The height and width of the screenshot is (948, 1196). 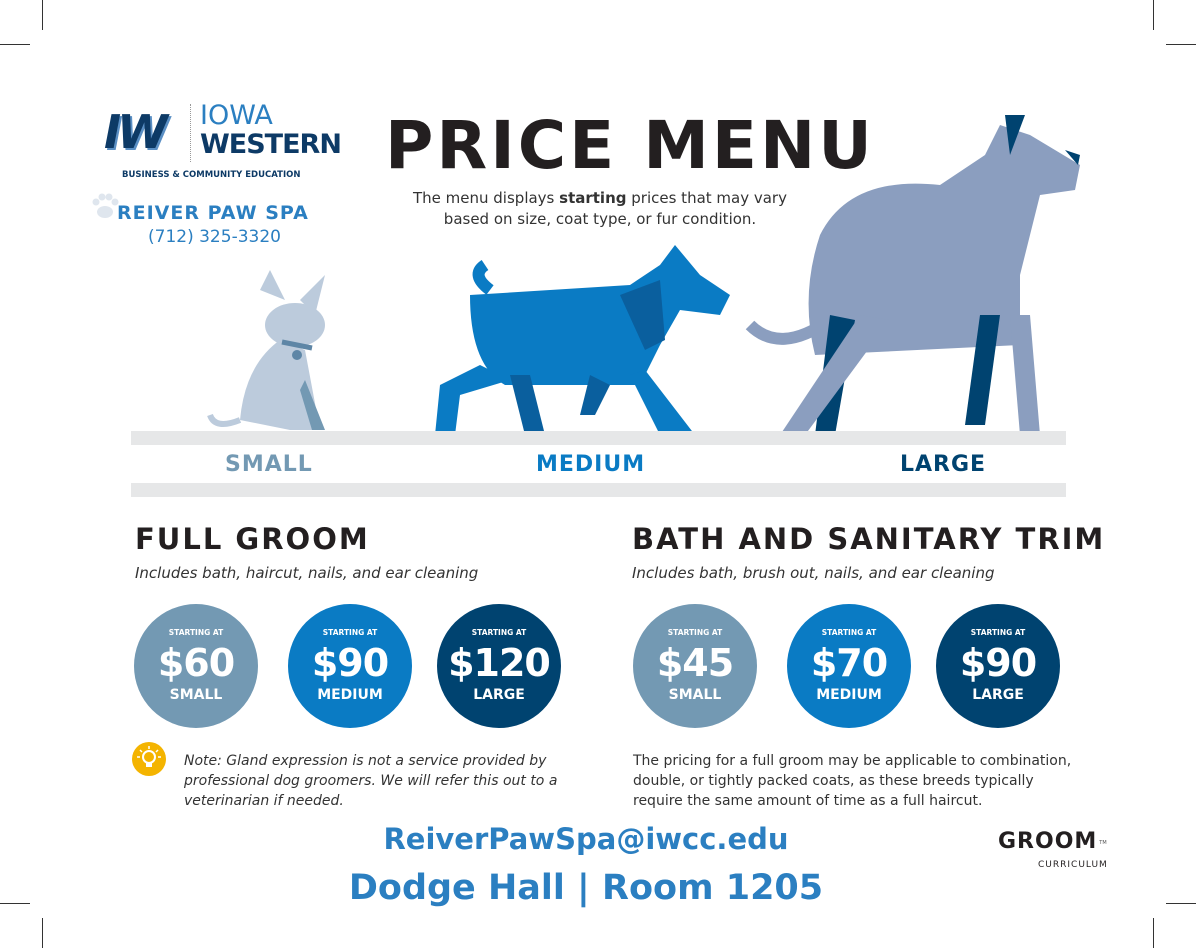 What do you see at coordinates (869, 539) in the screenshot?
I see `bath-title: BATH AND SANITARY TRIM` at bounding box center [869, 539].